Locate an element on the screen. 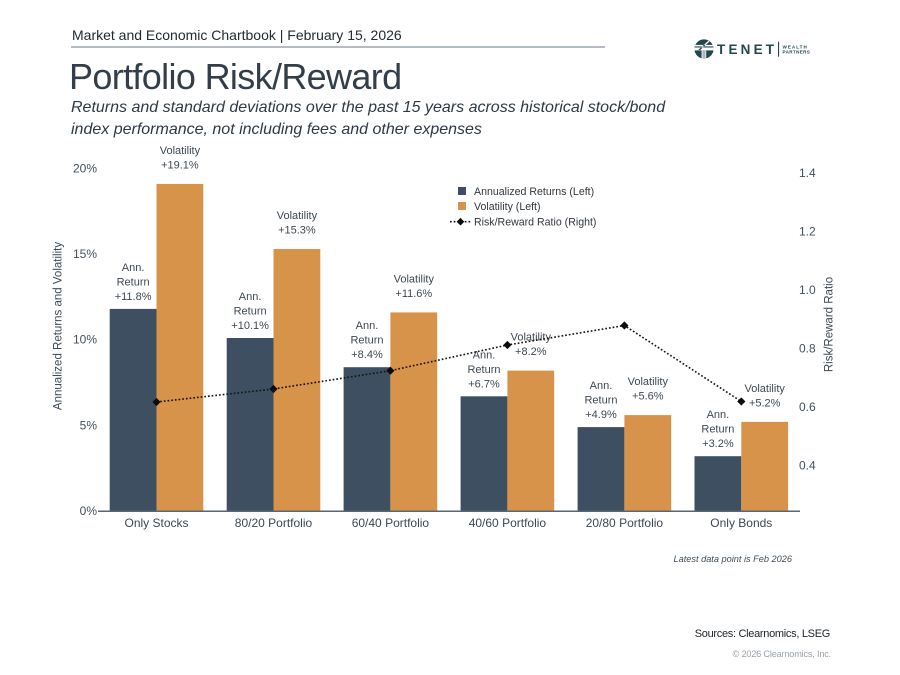 This screenshot has height=675, width=900. svg-text: +19.1% is located at coordinates (180, 165).